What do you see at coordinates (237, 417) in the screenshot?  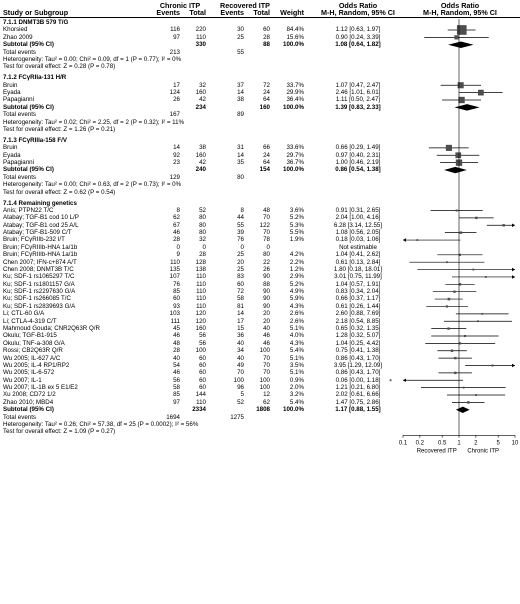 I see `total-events-recovered: 1275` at bounding box center [237, 417].